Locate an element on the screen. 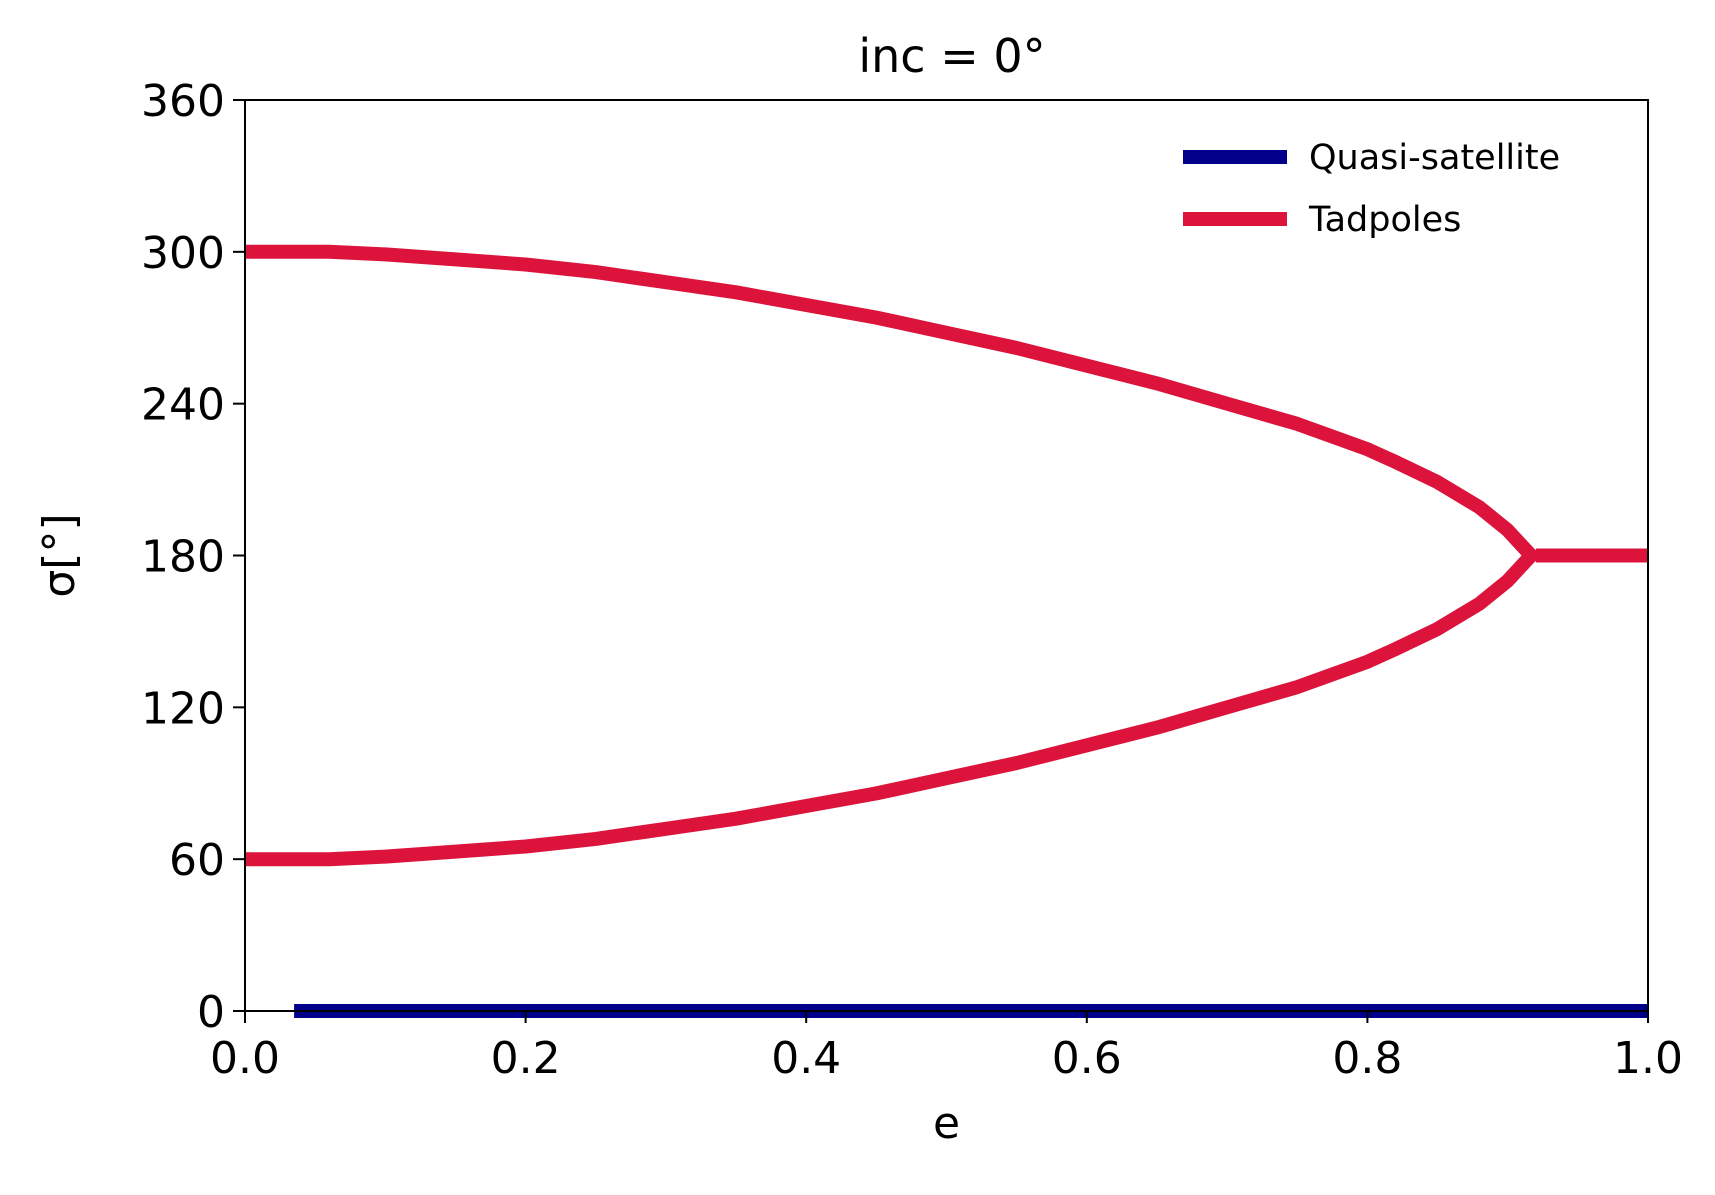  y-axis: 0 60 120 180 240 300 360 is located at coordinates (193, 557).